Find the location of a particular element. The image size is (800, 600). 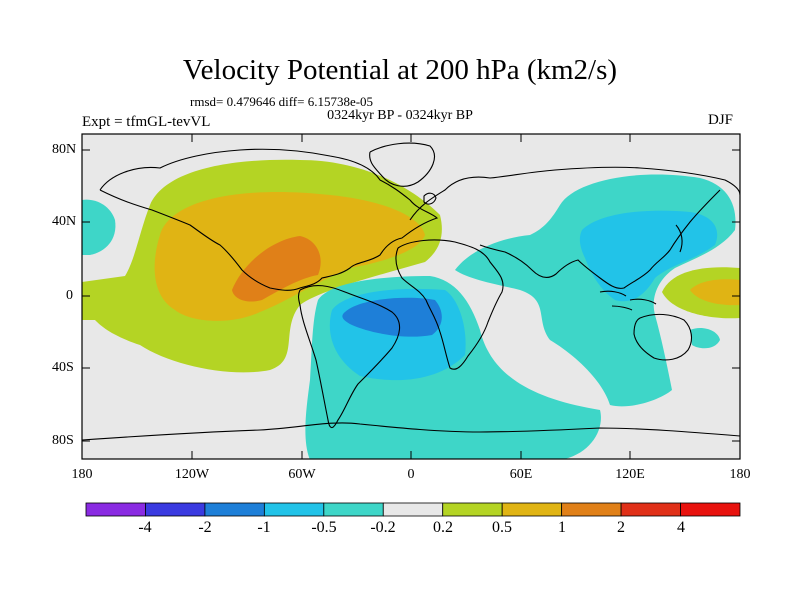

colorbar-label: -1 is located at coordinates (264, 527).